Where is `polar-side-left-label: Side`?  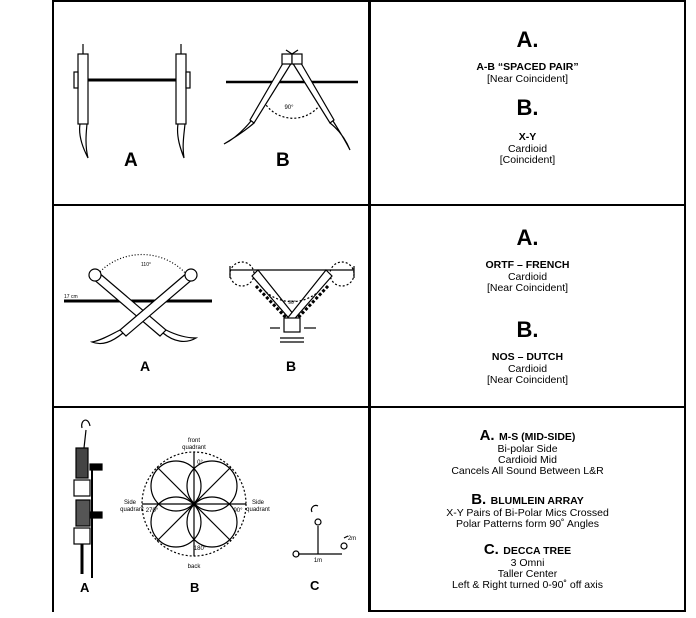 polar-side-left-label: Side is located at coordinates (130, 503).